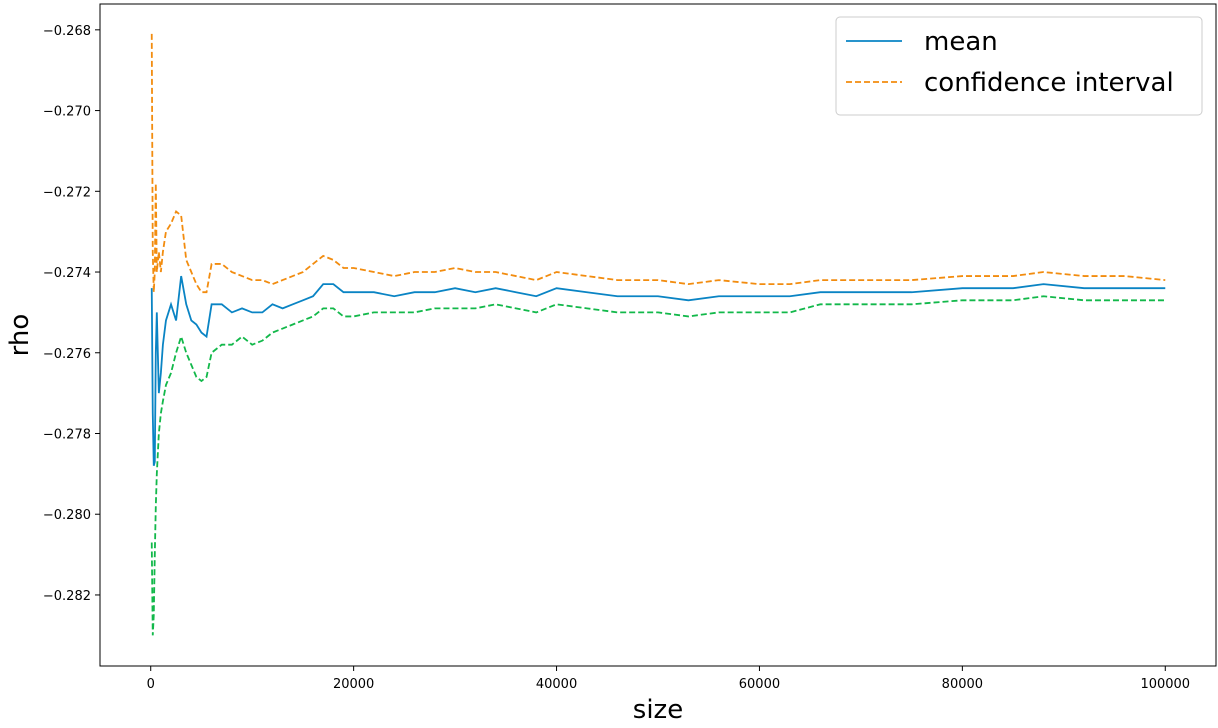 Image resolution: width=1218 pixels, height=728 pixels. I want to click on legend-label: confidence interval, so click(1049, 83).